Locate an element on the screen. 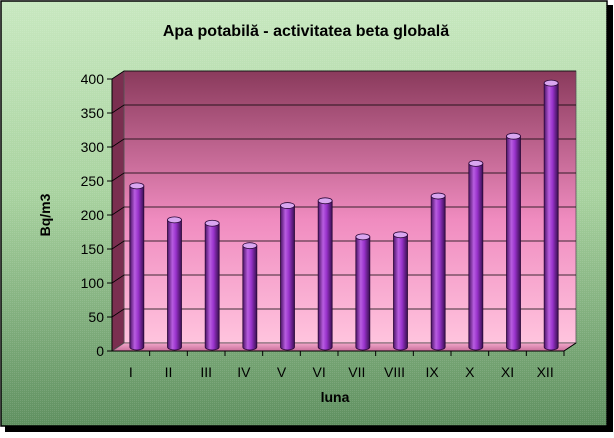 This screenshot has height=438, width=614. y-tick-label: 300 is located at coordinates (93, 147).